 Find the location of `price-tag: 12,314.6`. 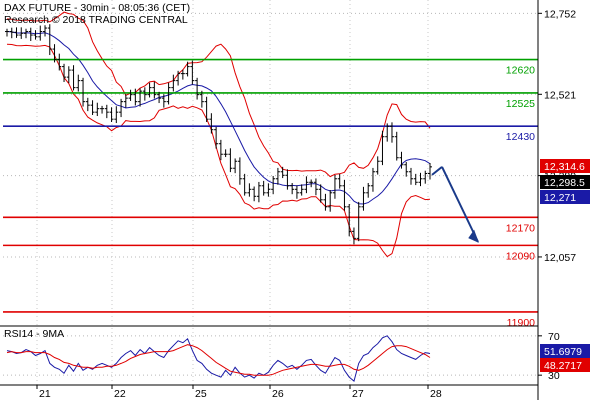

price-tag: 12,314.6 is located at coordinates (564, 167).